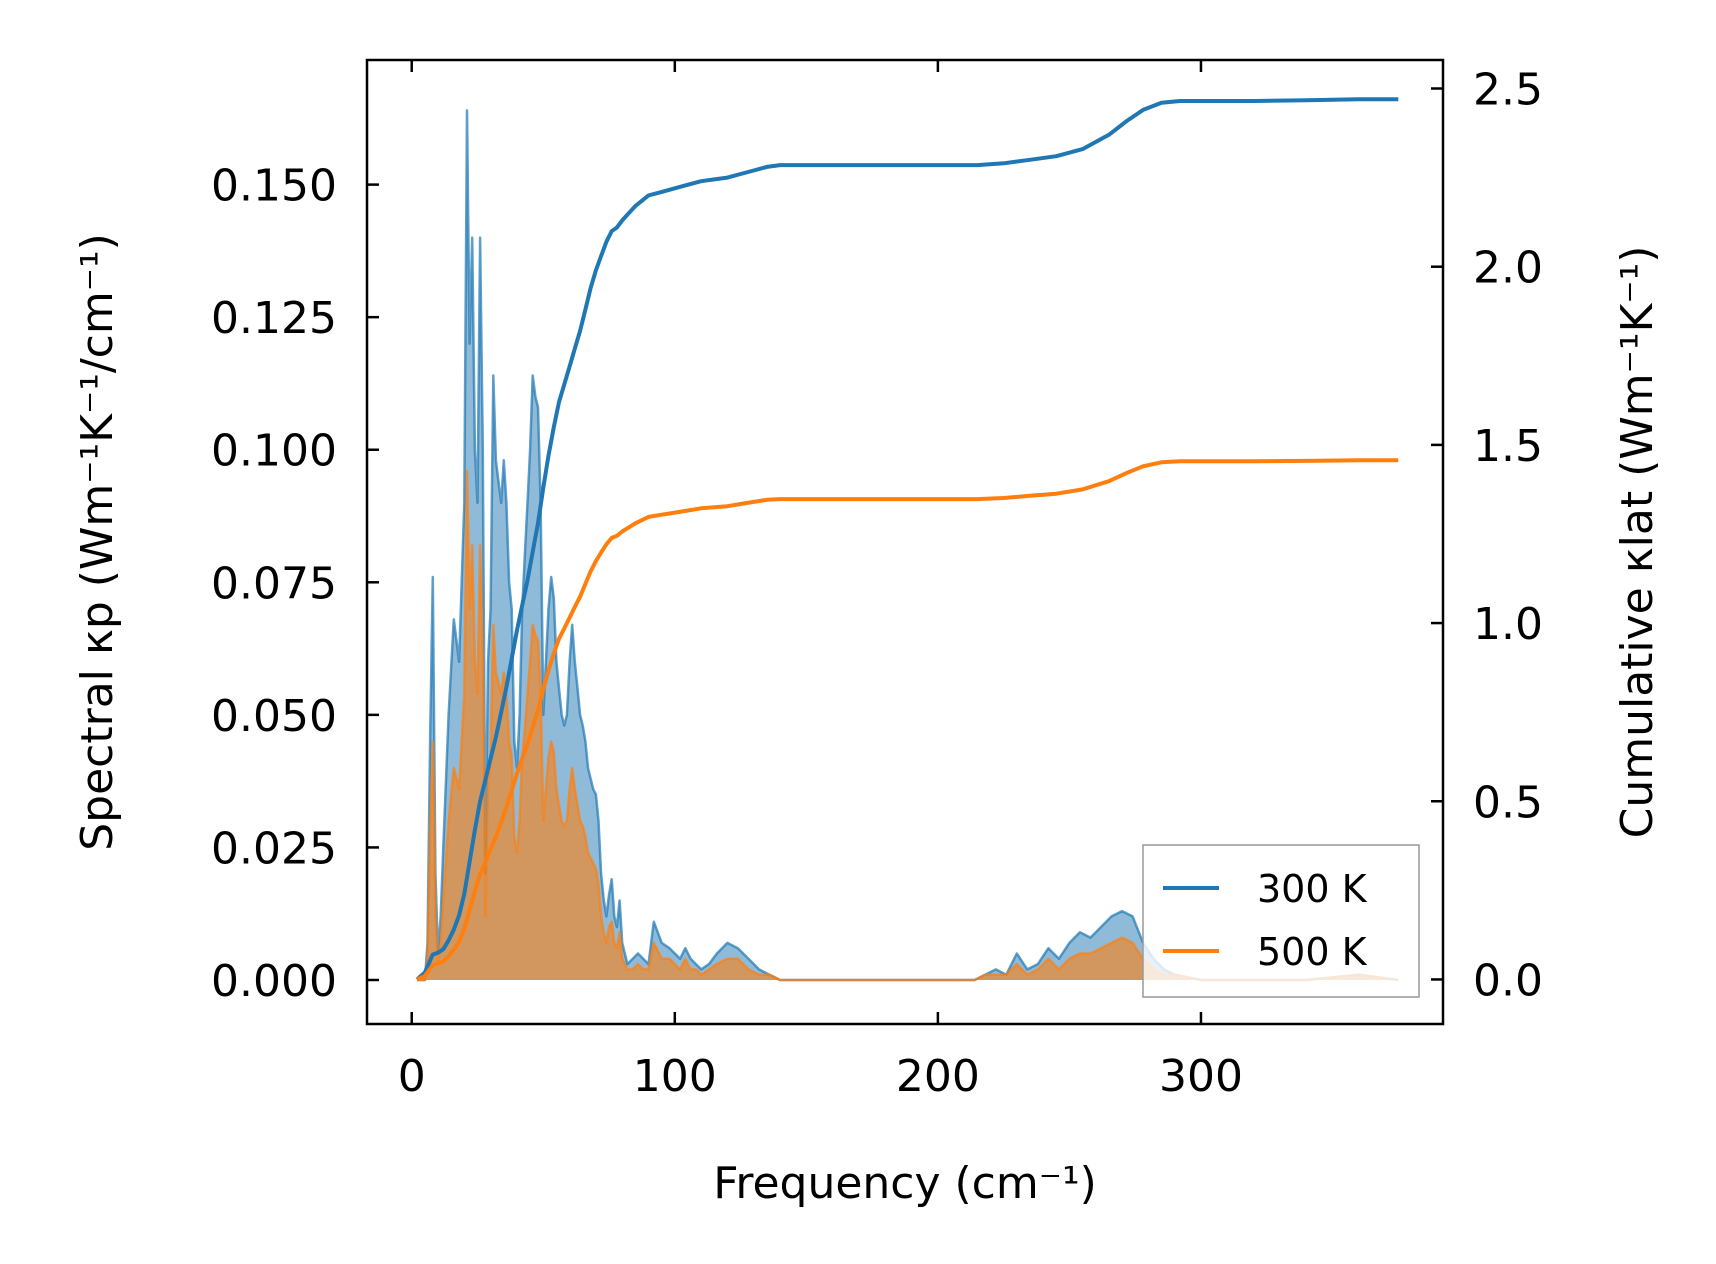 The height and width of the screenshot is (1264, 1716). Describe the element at coordinates (274, 451) in the screenshot. I see `y-left-tick-label: 0.100` at that location.